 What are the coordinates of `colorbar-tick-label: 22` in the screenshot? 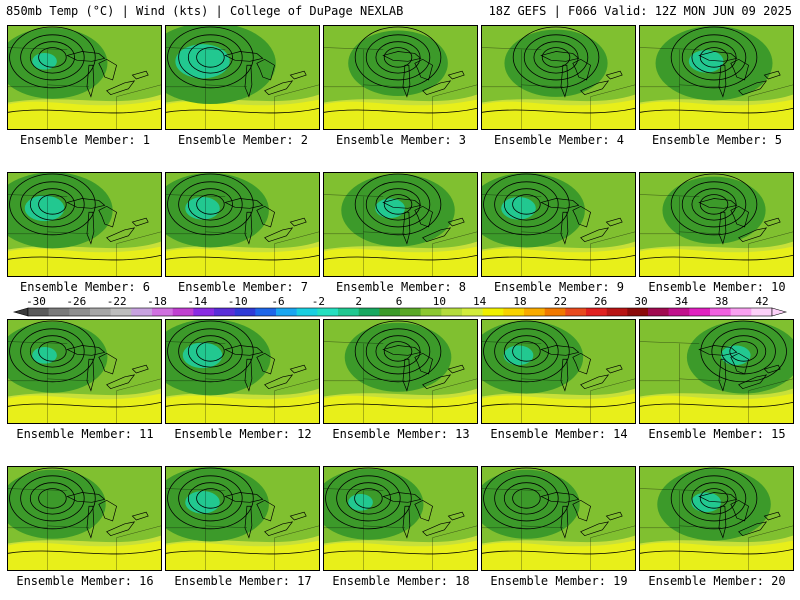 It's located at (560, 302).